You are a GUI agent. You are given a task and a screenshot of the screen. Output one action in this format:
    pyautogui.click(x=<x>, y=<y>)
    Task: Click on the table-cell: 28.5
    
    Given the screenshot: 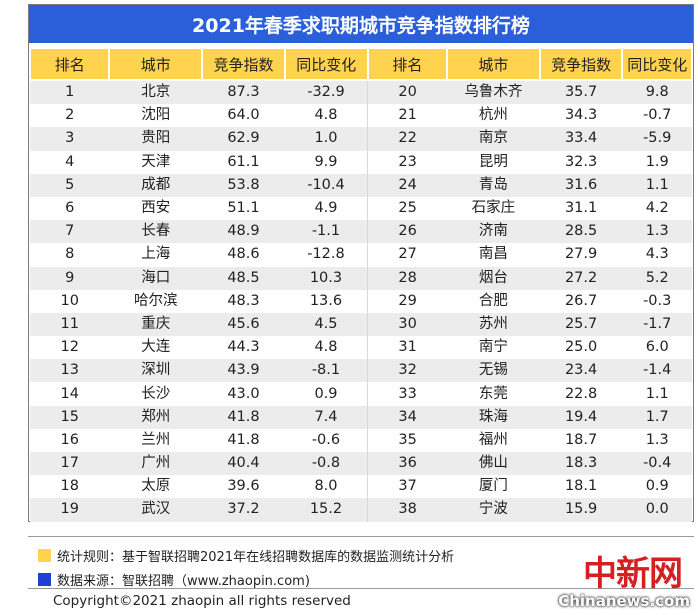 What is the action you would take?
    pyautogui.click(x=581, y=232)
    